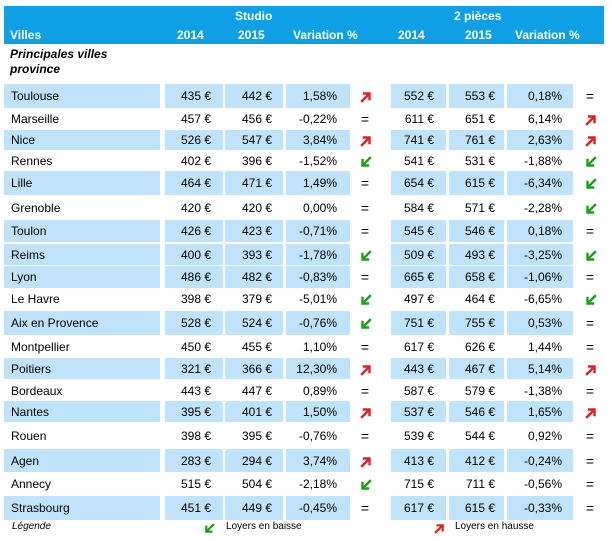 The image size is (612, 541). What do you see at coordinates (544, 436) in the screenshot?
I see `two-pieces-var-value: 0,92%` at bounding box center [544, 436].